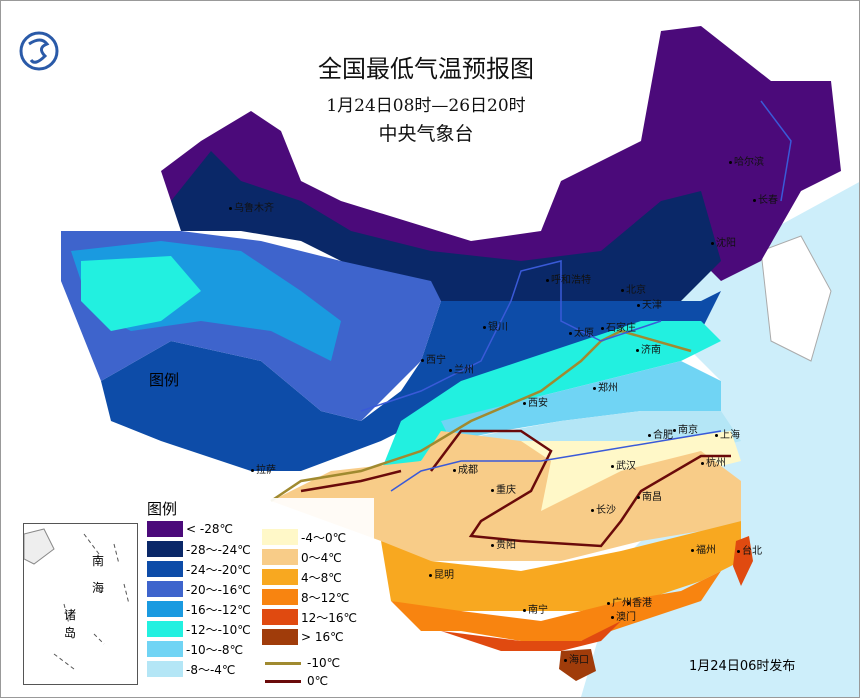  Describe the element at coordinates (305, 597) in the screenshot. I see `legend-item: 8～12℃` at that location.